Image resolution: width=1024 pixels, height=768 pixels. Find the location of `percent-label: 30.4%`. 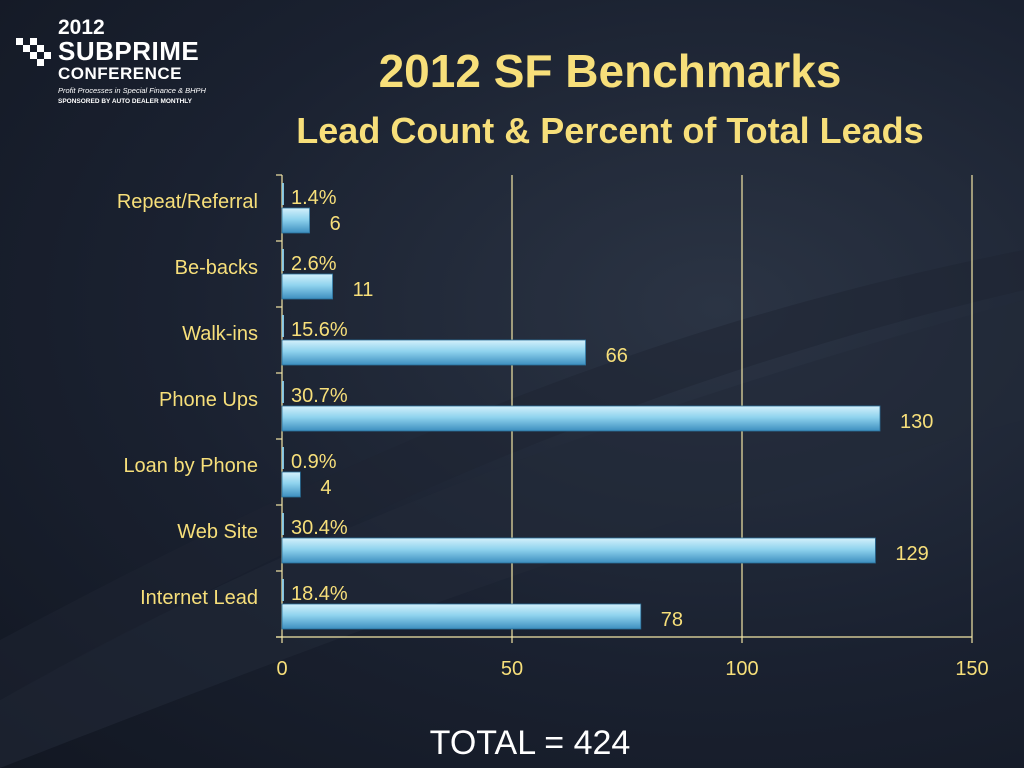

percent-label: 30.4% is located at coordinates (319, 528).